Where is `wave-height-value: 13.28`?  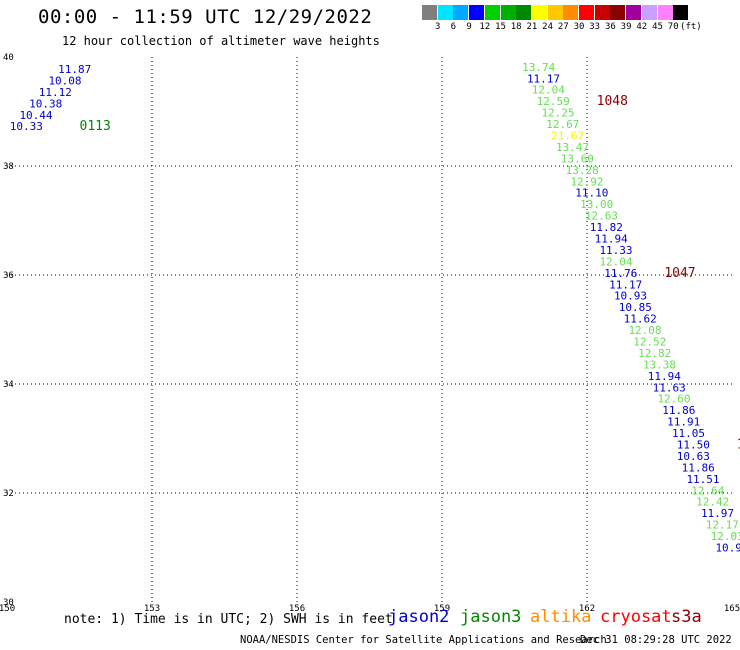
wave-height-value: 13.28 is located at coordinates (582, 170).